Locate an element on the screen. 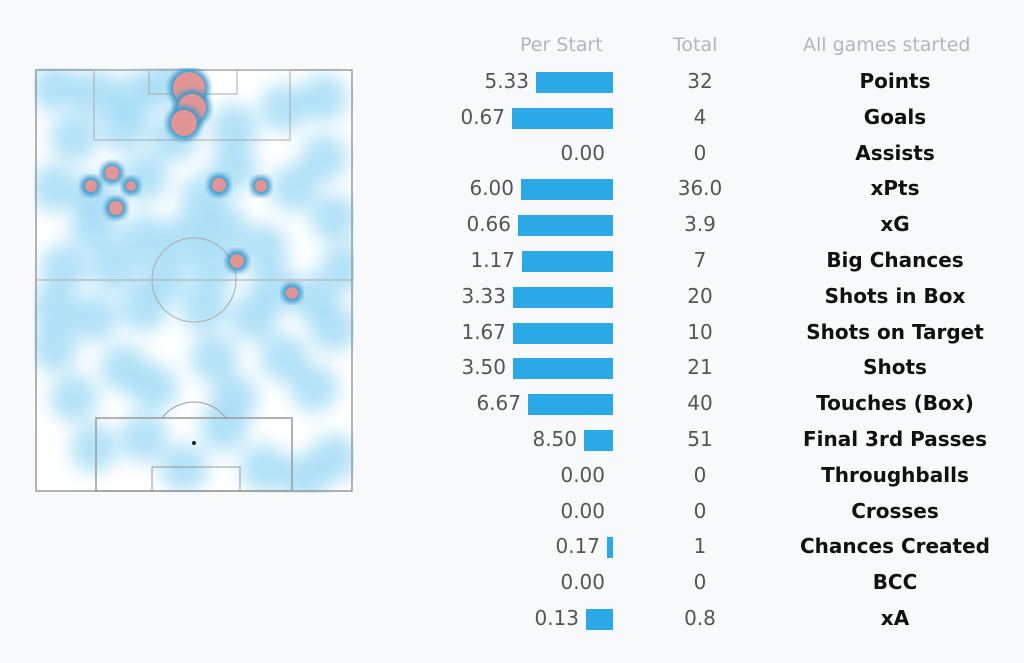 This screenshot has width=1024, height=663. stat-row: 6.00 36.0 xPts is located at coordinates (512, 188).